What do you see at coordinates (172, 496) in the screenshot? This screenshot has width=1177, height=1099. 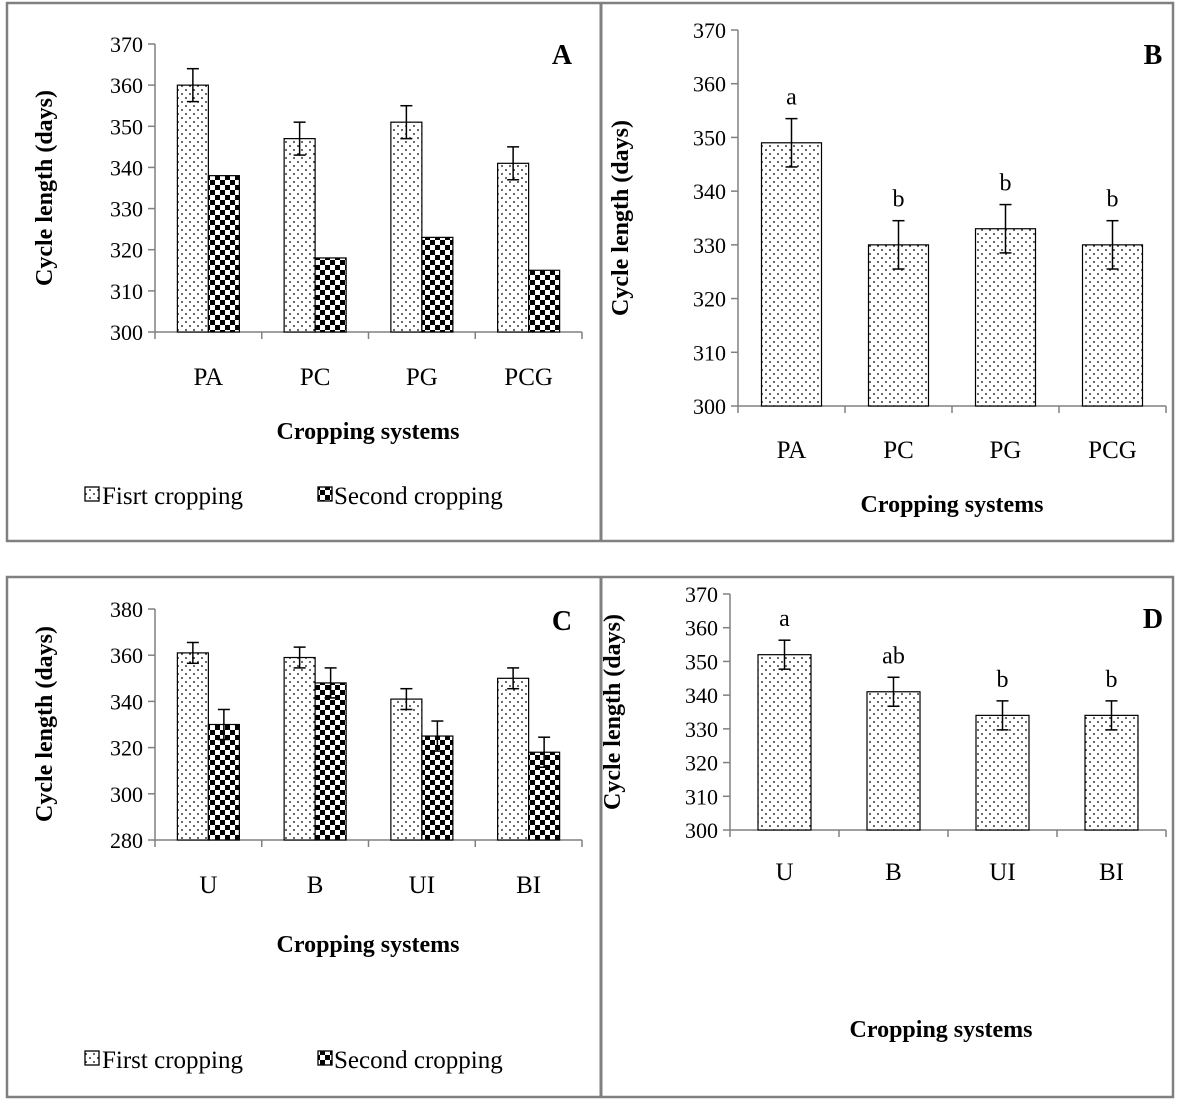 I see `legend-label: Fisrt cropping` at bounding box center [172, 496].